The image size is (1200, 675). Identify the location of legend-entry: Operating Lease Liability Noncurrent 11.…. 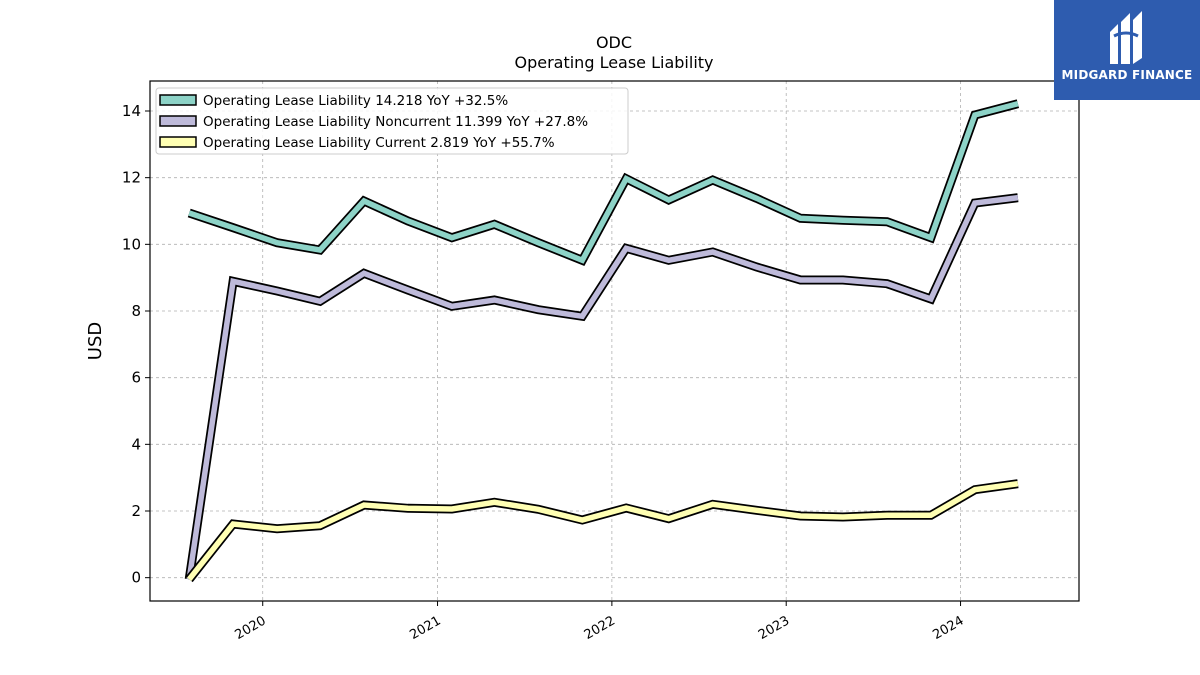
(395, 122).